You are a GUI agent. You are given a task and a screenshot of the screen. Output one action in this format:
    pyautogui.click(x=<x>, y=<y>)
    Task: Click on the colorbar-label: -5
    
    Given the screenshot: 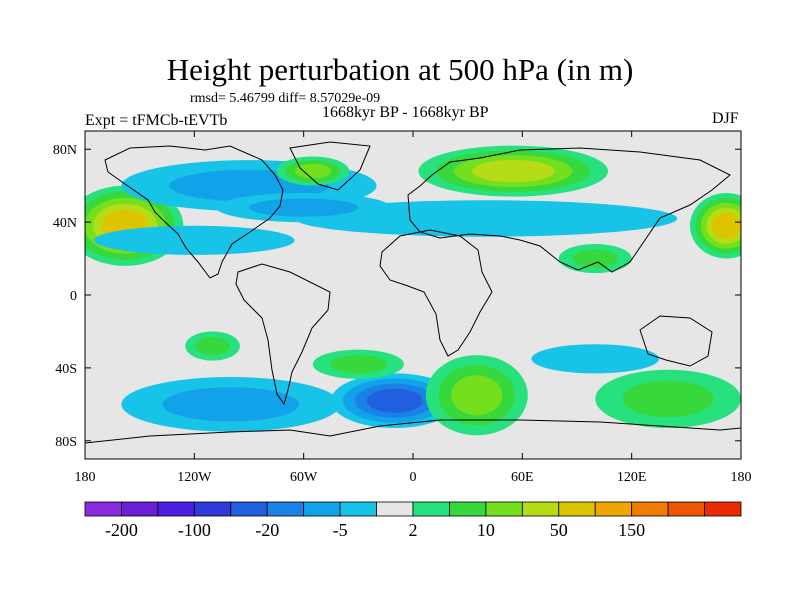 What is the action you would take?
    pyautogui.click(x=340, y=530)
    